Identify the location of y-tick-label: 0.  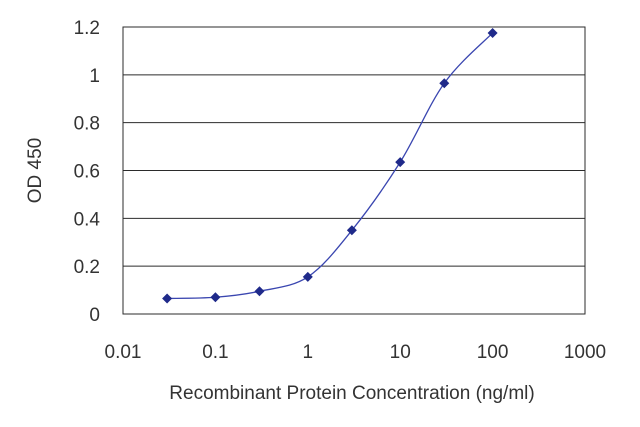
(94, 315).